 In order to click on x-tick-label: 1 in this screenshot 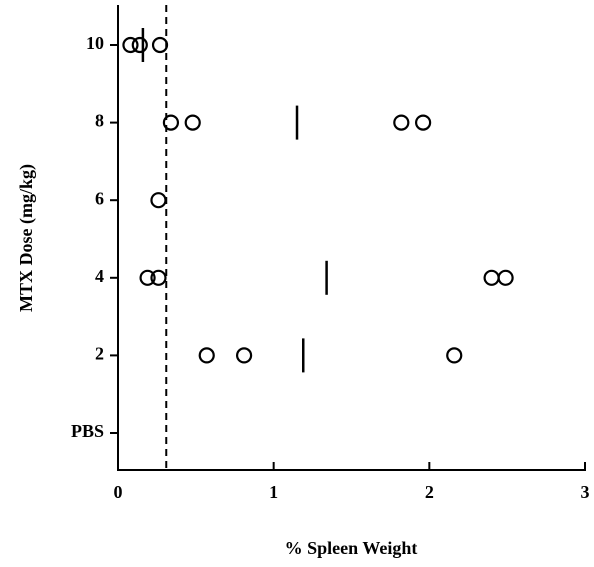, I will do `click(273, 492)`.